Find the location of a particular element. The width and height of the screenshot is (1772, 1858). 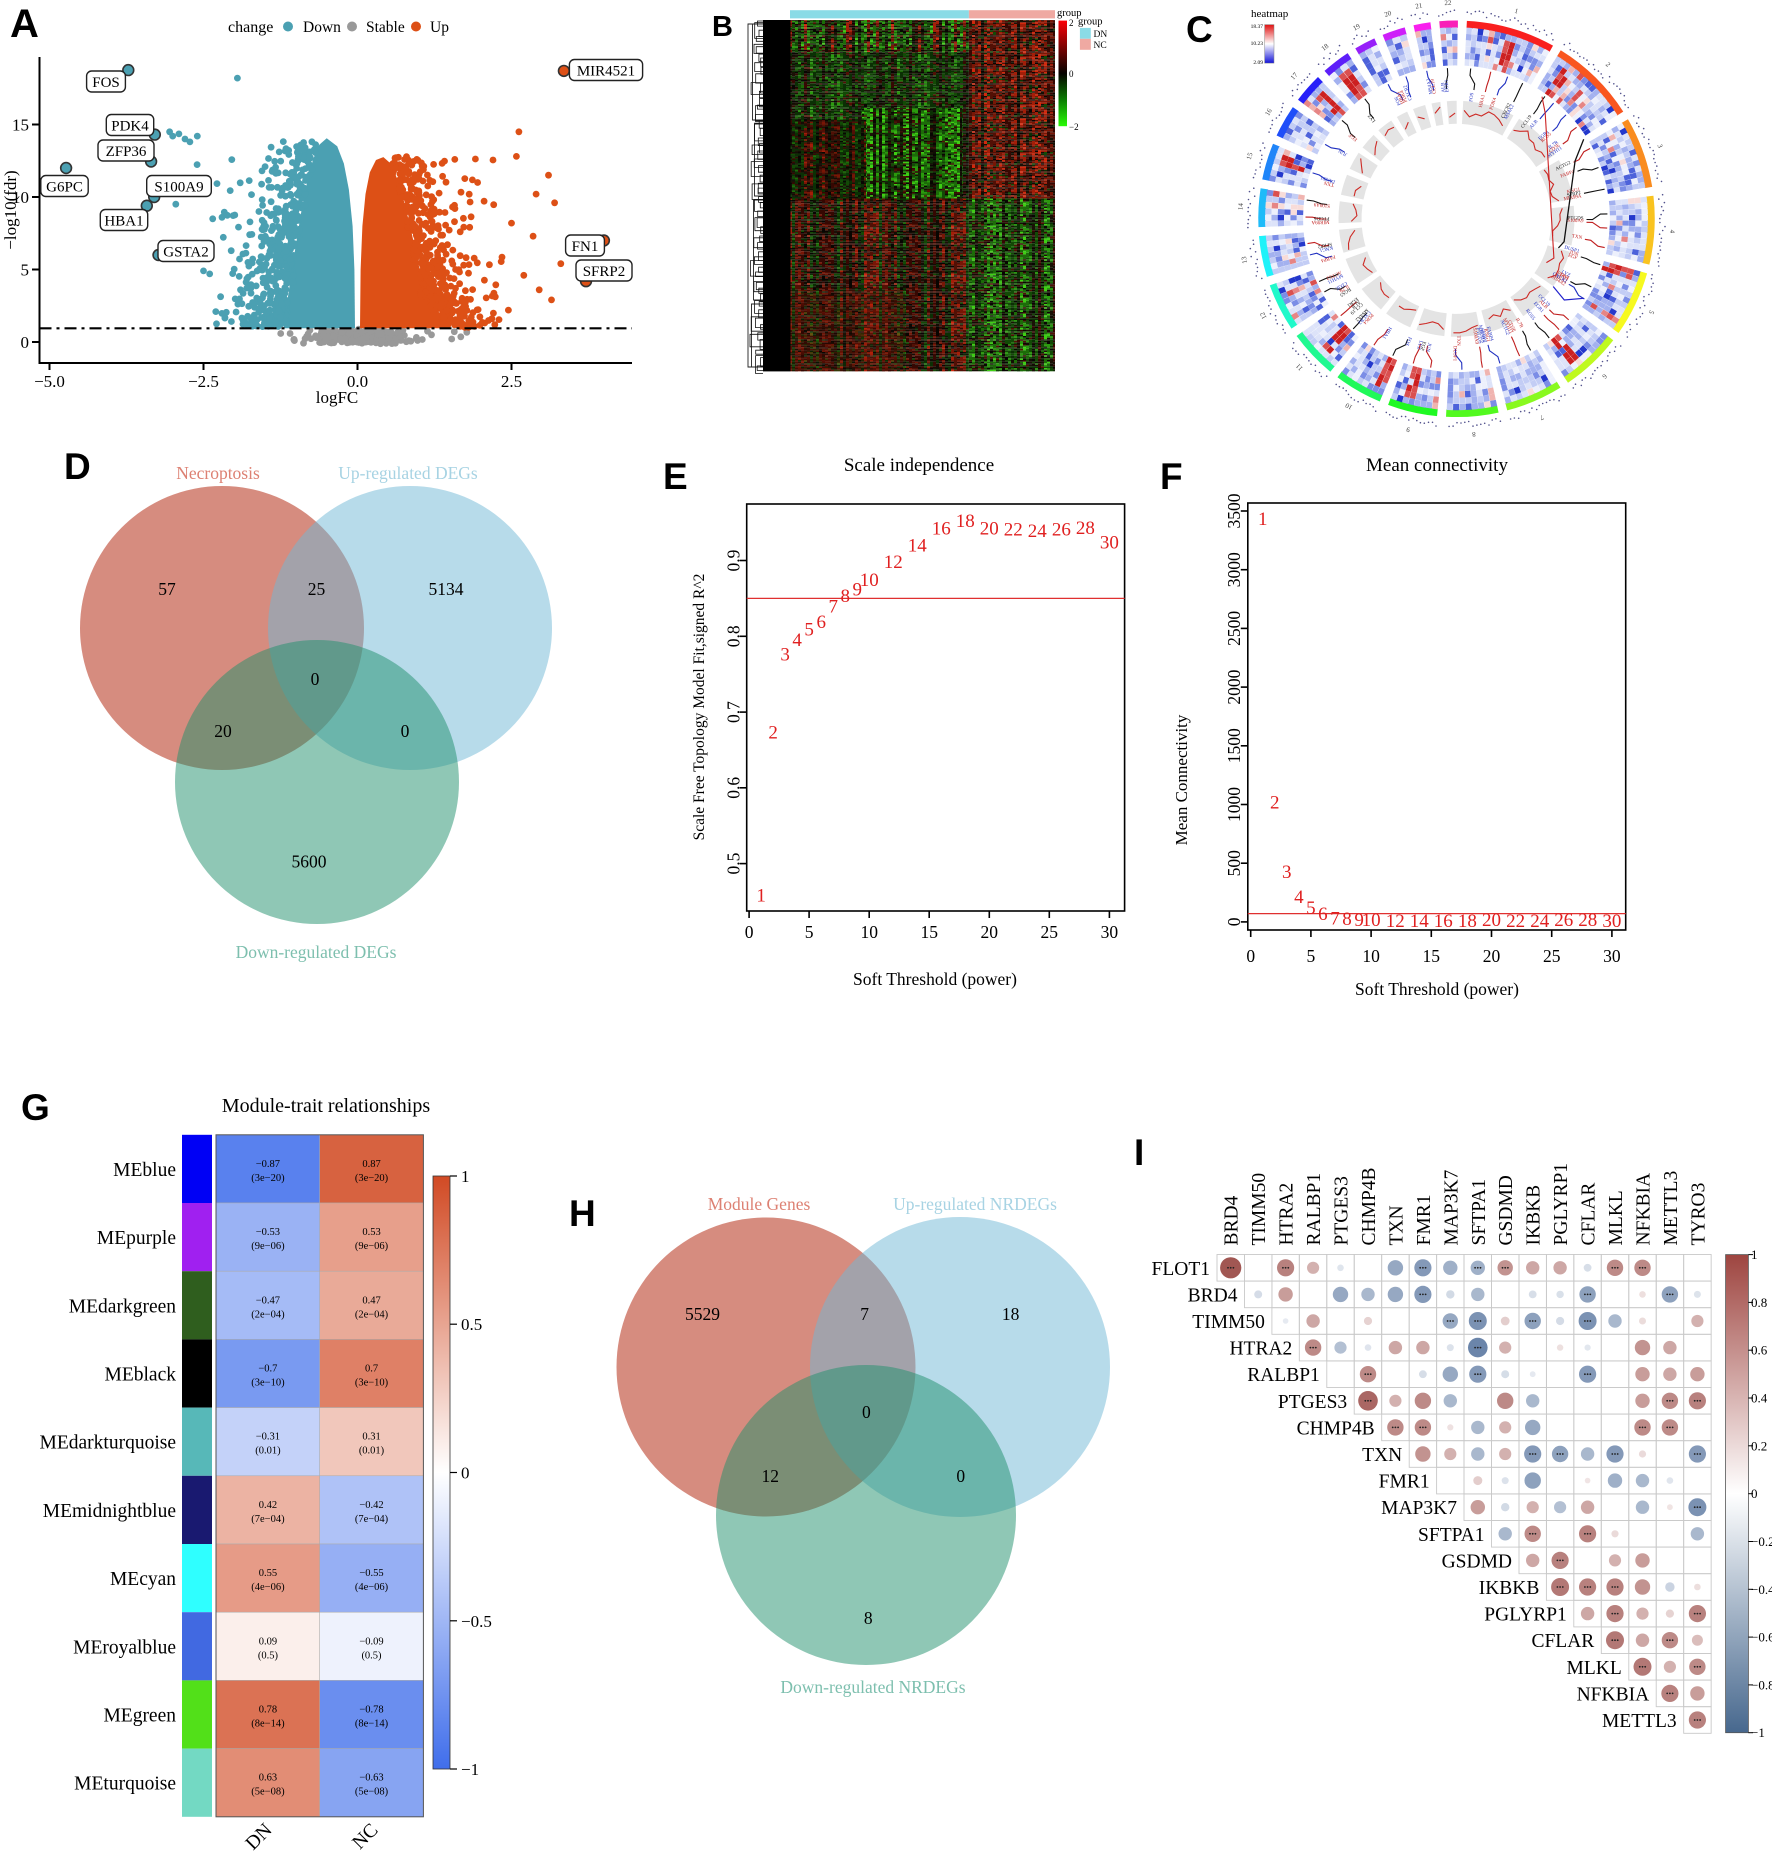

svg-text: 12 is located at coordinates (770, 1476).